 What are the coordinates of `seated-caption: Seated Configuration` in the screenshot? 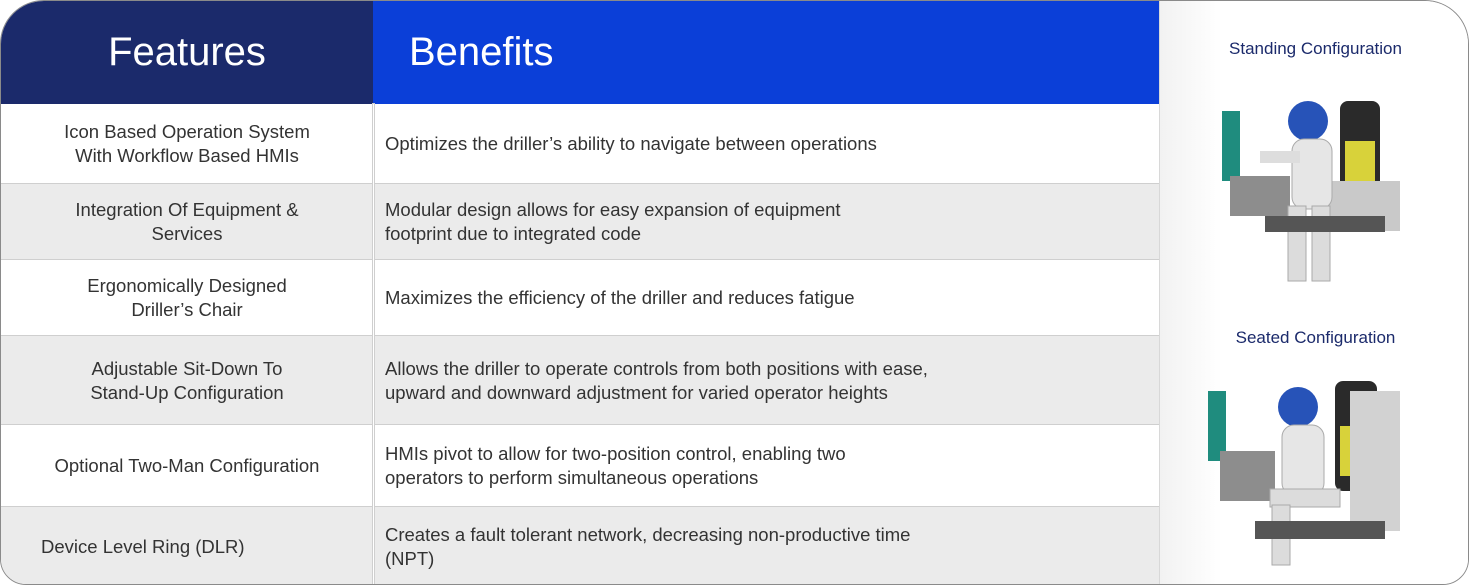 It's located at (1315, 337).